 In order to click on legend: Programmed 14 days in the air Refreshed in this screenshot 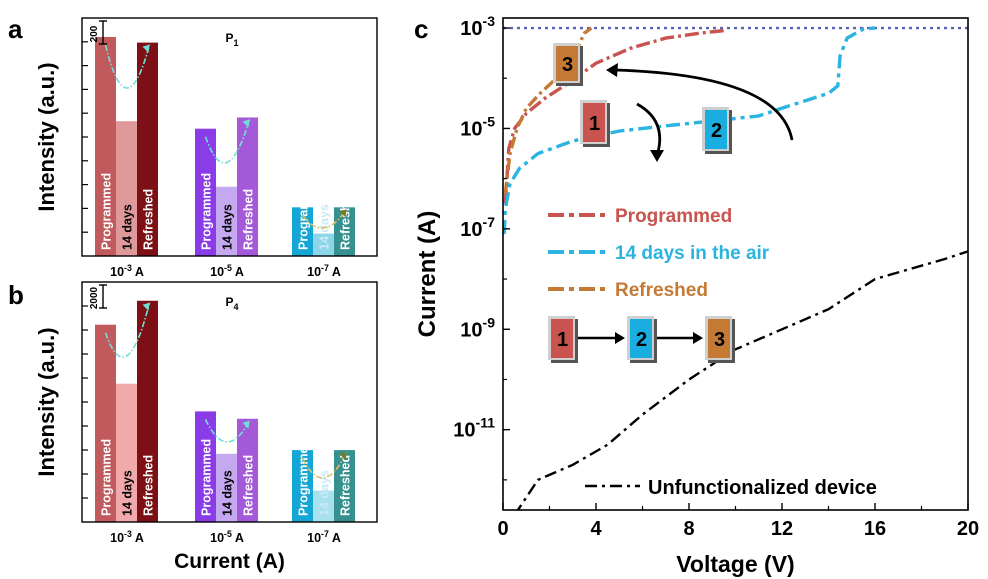, I will do `click(659, 253)`.